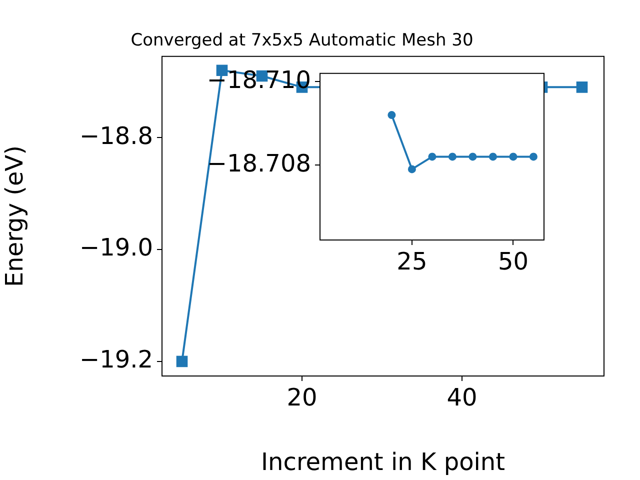 The width and height of the screenshot is (640, 480). Describe the element at coordinates (462, 398) in the screenshot. I see `x-tick-label: 40` at that location.